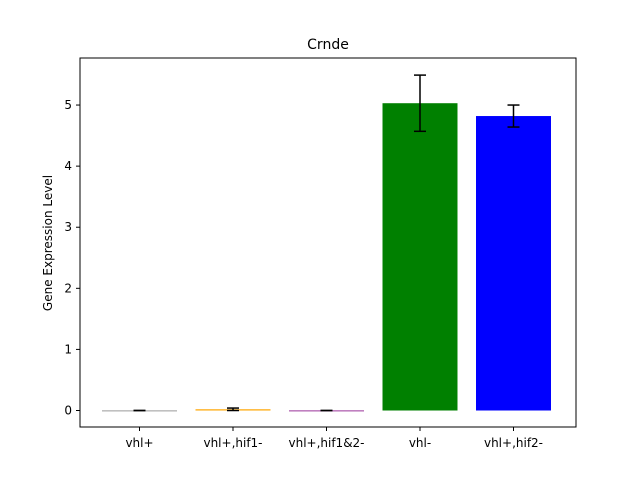  What do you see at coordinates (48, 243) in the screenshot?
I see `y-axis-label: Gene Expression Level` at bounding box center [48, 243].